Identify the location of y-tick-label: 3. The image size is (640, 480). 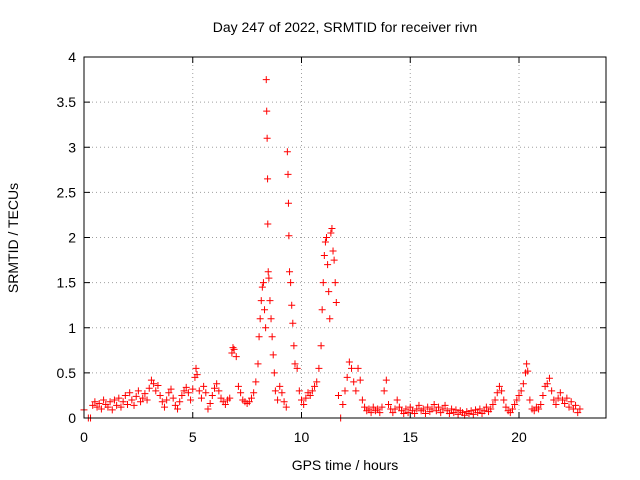
(72, 147).